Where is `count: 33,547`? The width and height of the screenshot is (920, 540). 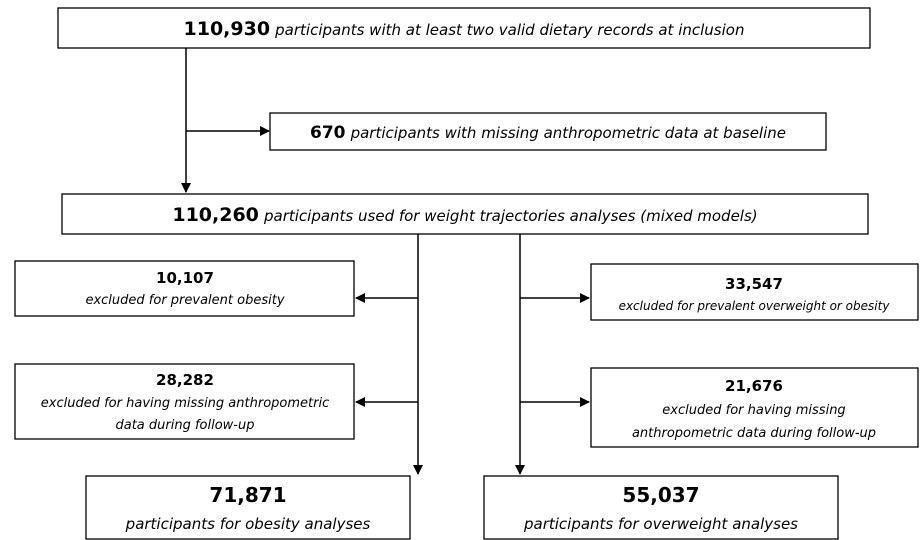 count: 33,547 is located at coordinates (754, 284).